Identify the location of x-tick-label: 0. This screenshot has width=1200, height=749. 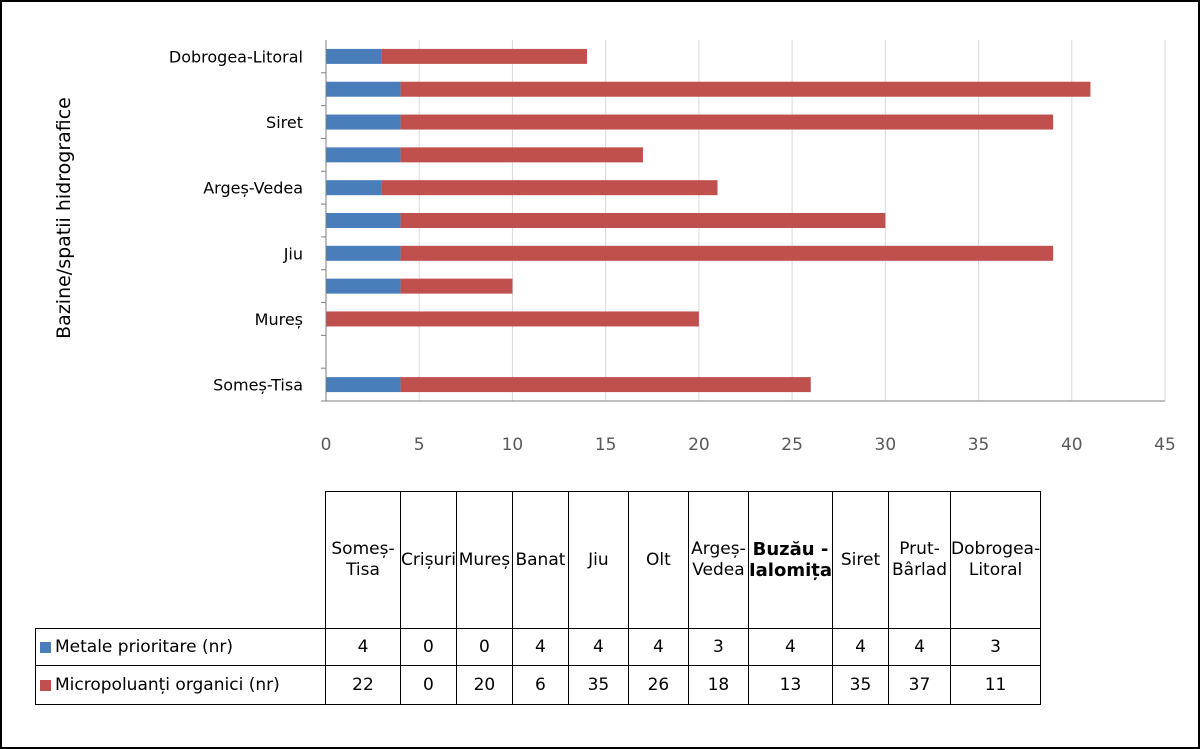
(326, 445).